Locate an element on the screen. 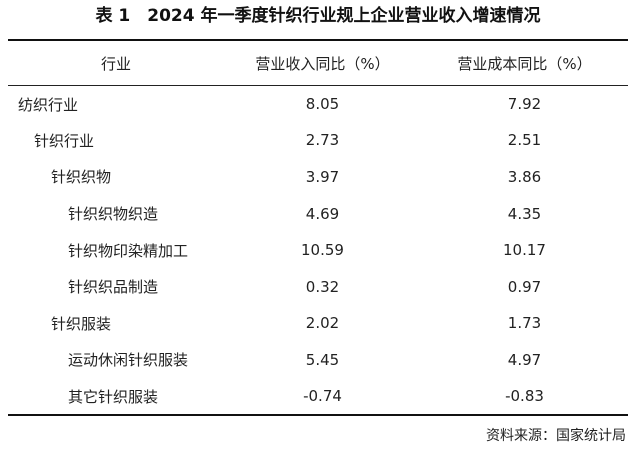  revenue-value: 5.45 is located at coordinates (322, 359).